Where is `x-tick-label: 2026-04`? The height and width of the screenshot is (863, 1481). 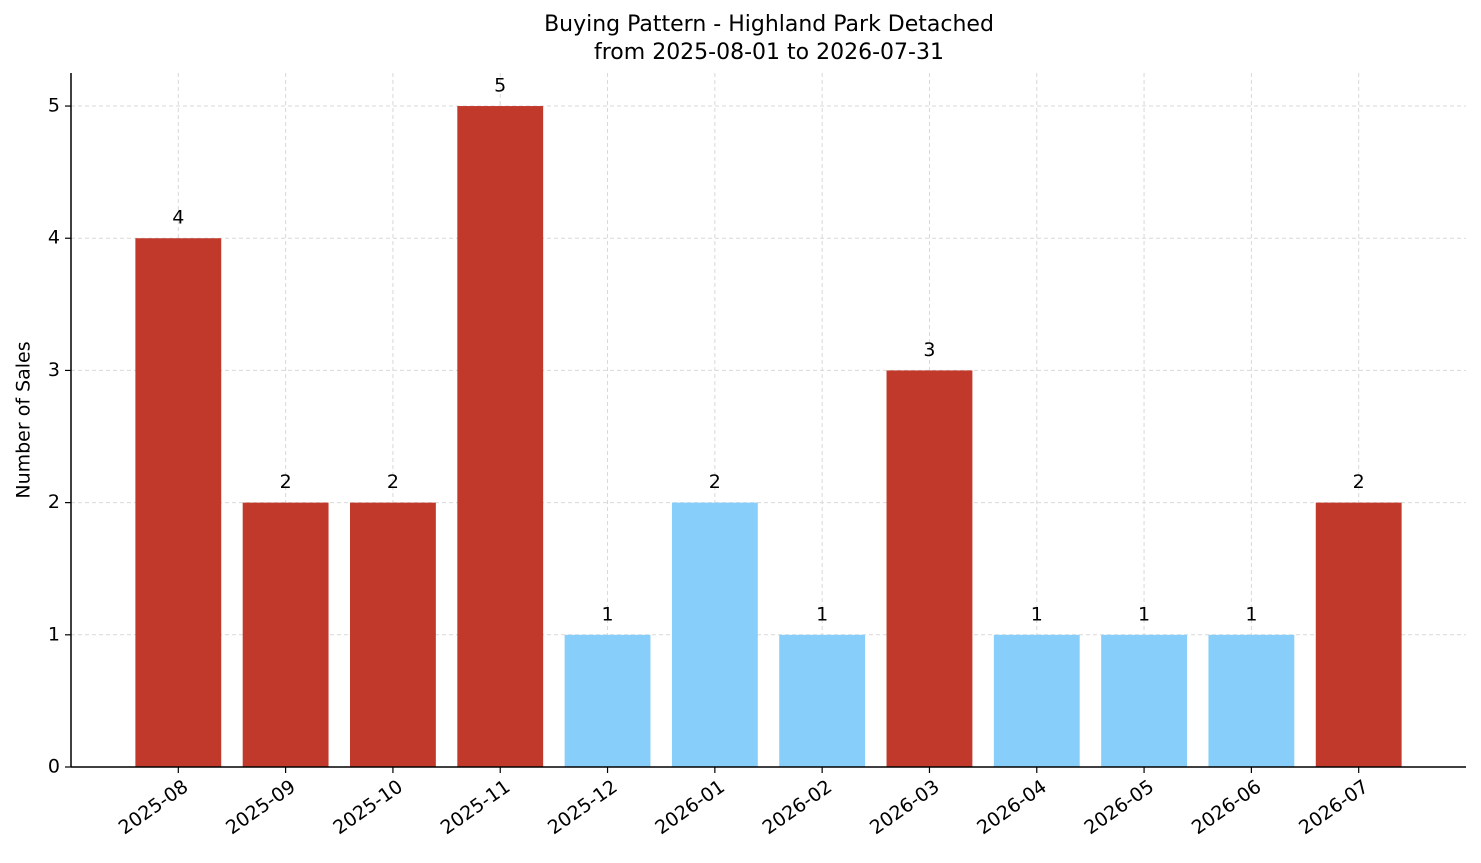
x-tick-label: 2026-04 is located at coordinates (1012, 808).